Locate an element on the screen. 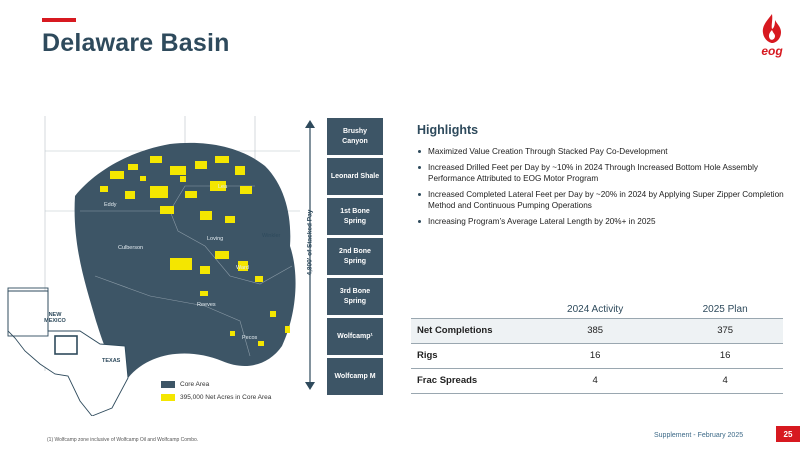 The image size is (800, 450). county-label-winkler: Winkler is located at coordinates (271, 236).